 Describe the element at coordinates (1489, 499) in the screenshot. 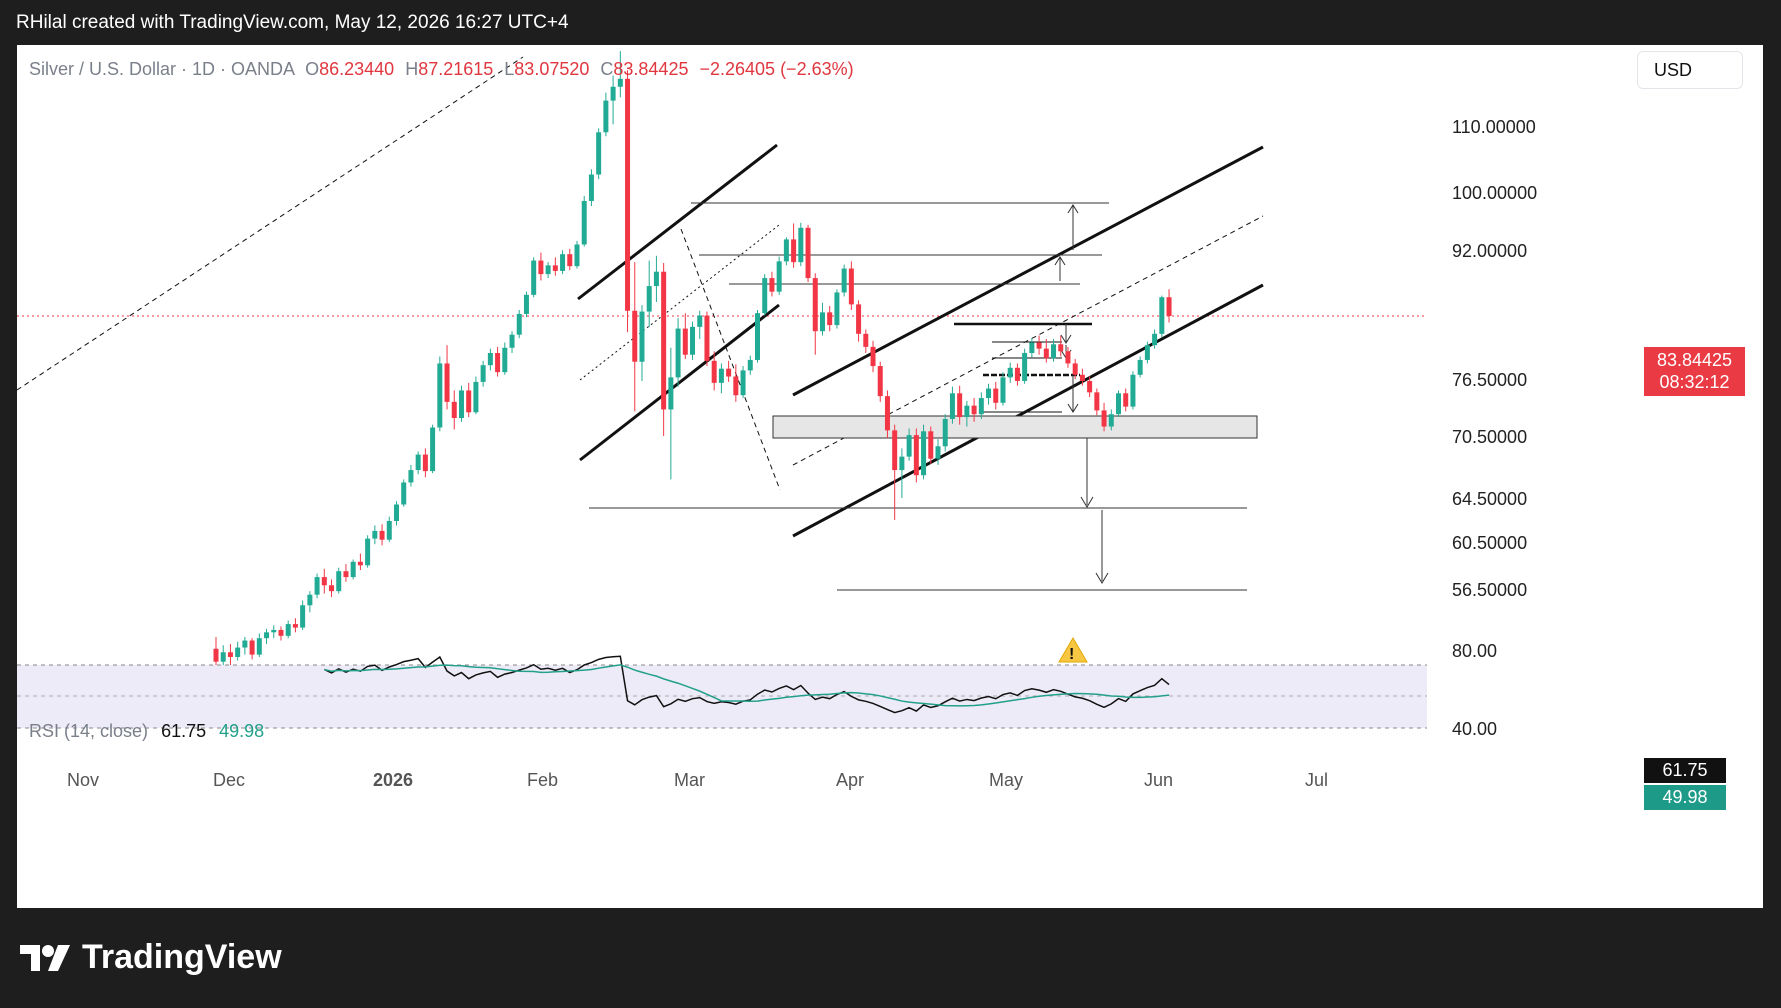

I see `price-tick-label: 64.50000` at that location.